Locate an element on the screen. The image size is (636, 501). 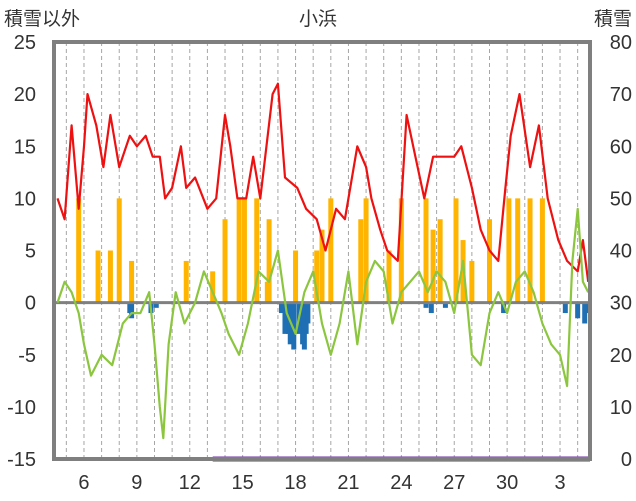
y-right-tick-label: 20 is located at coordinates (621, 356).